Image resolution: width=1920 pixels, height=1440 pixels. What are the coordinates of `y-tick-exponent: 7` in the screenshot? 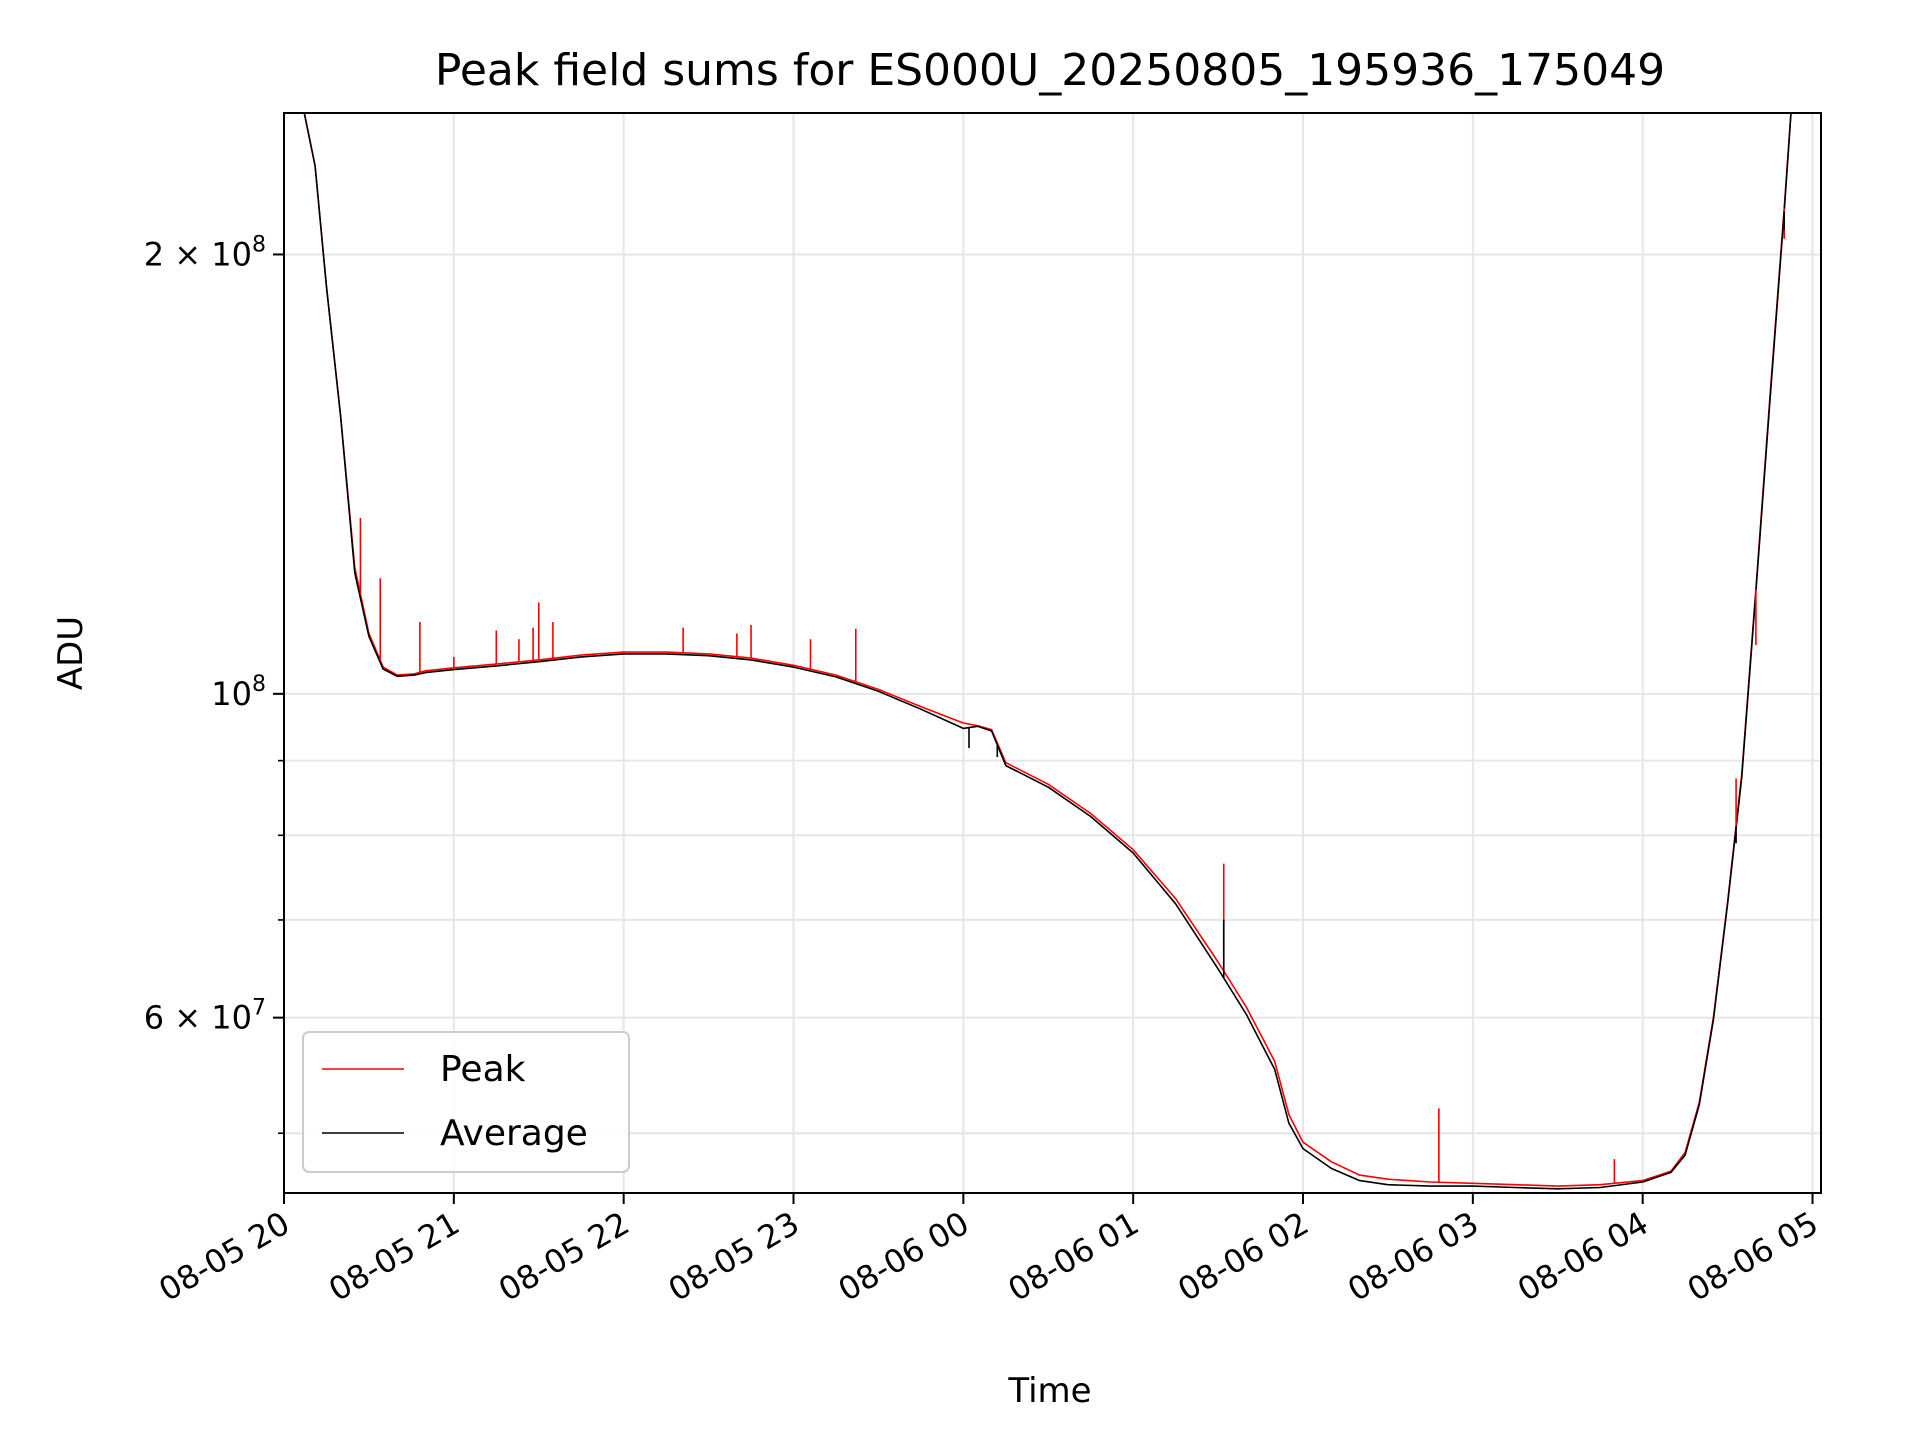 It's located at (259, 1008).